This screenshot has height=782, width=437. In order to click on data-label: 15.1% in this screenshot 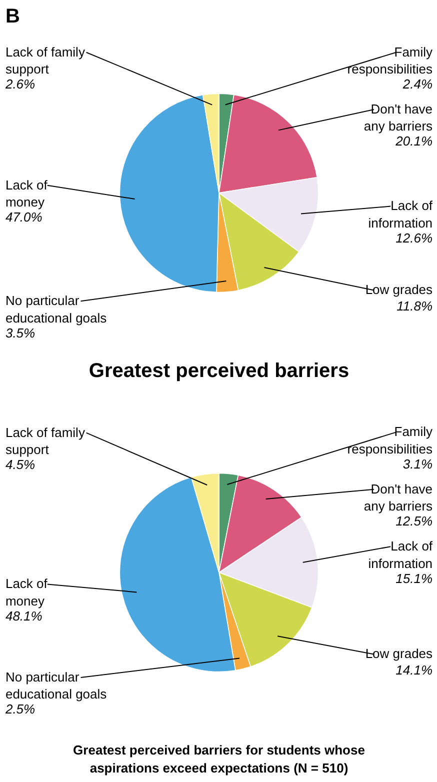, I will do `click(414, 578)`.